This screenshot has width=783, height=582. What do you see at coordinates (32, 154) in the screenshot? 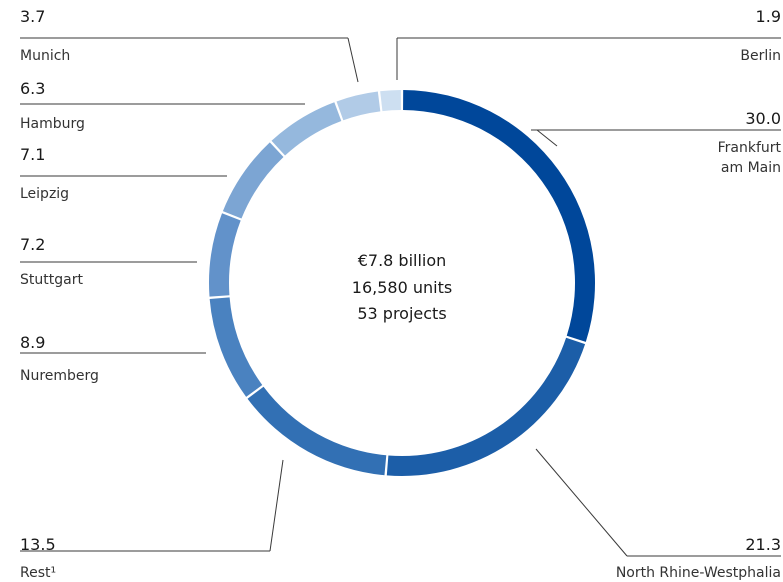
I see `value-label-leipzig: 7.1` at bounding box center [32, 154].